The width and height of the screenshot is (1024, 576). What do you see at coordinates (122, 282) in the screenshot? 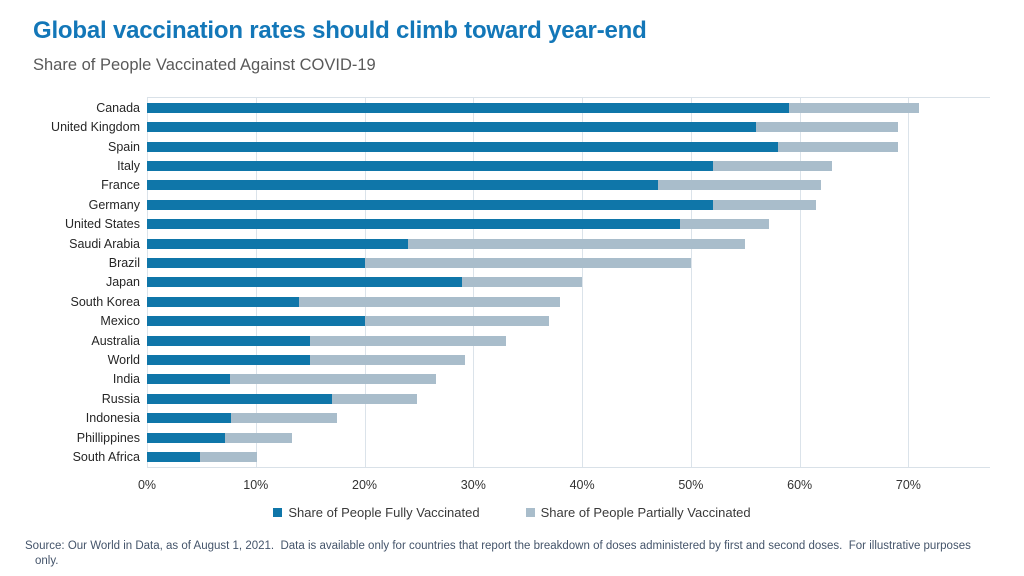
I see `category-label: Japan` at bounding box center [122, 282].